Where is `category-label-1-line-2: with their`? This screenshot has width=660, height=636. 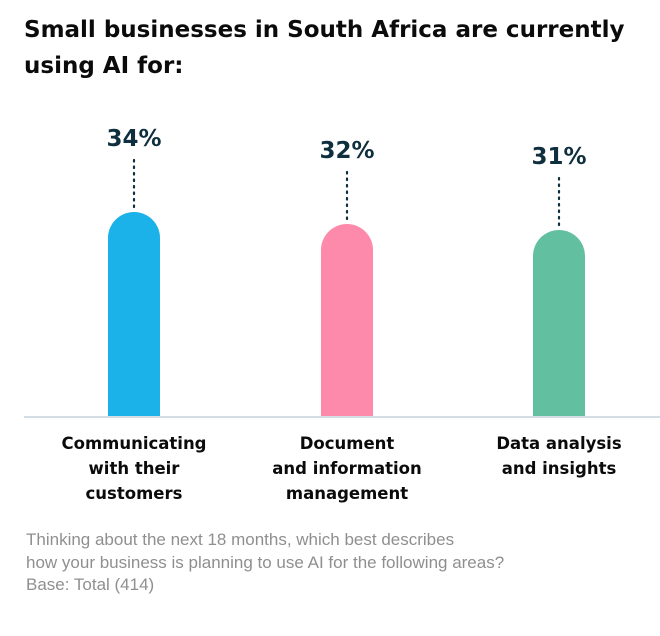 category-label-1-line-2: with their is located at coordinates (134, 468).